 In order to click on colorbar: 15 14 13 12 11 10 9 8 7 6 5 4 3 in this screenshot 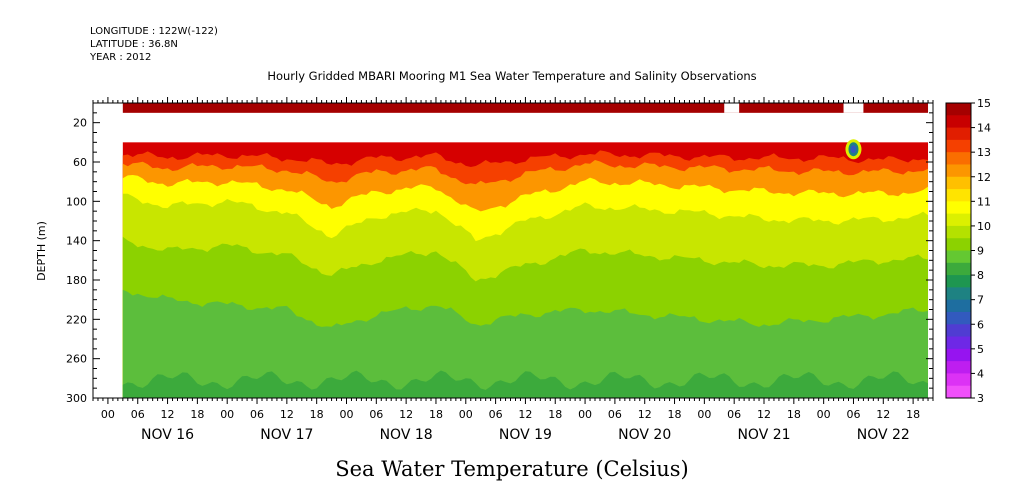, I will do `click(968, 251)`.